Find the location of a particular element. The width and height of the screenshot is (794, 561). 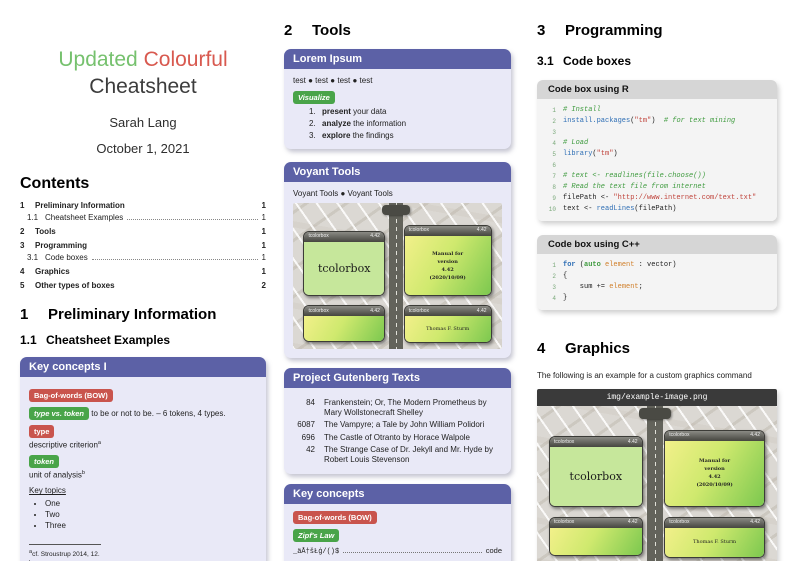

footnote-rule is located at coordinates (65, 545).